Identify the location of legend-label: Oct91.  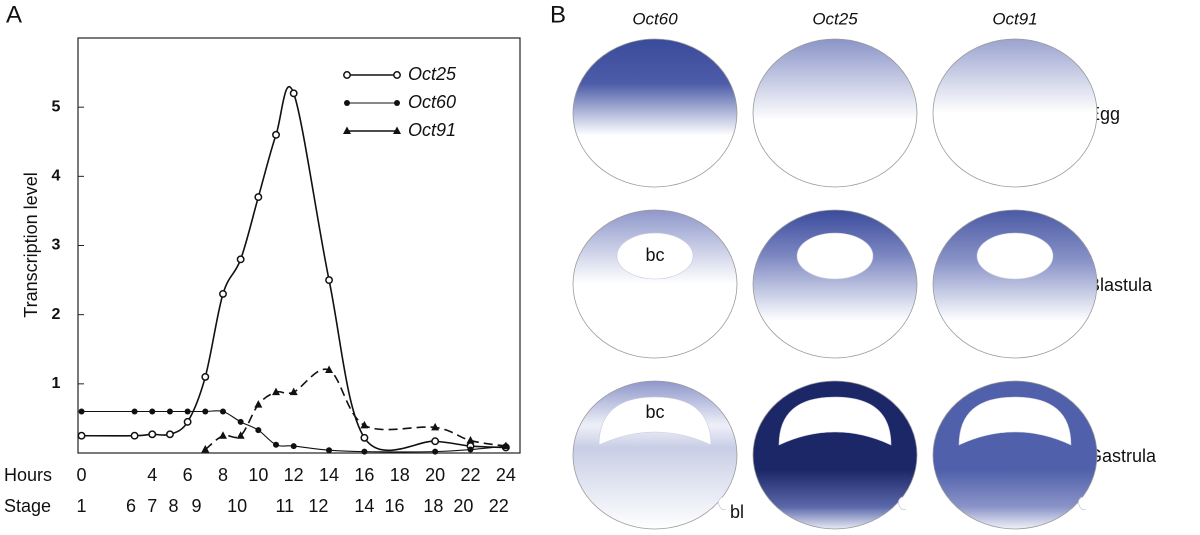
(432, 130).